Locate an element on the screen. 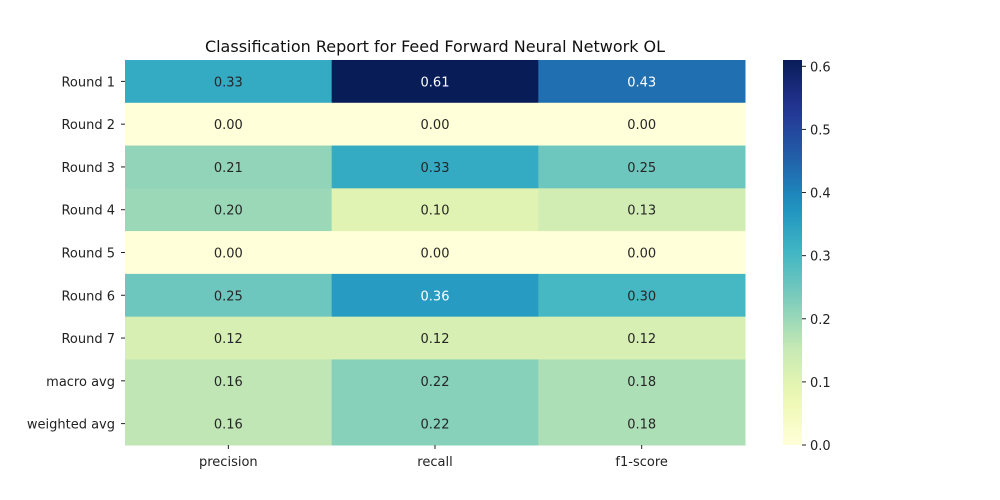 This screenshot has width=1000, height=500. cell-value-label: 0.30 is located at coordinates (641, 296).